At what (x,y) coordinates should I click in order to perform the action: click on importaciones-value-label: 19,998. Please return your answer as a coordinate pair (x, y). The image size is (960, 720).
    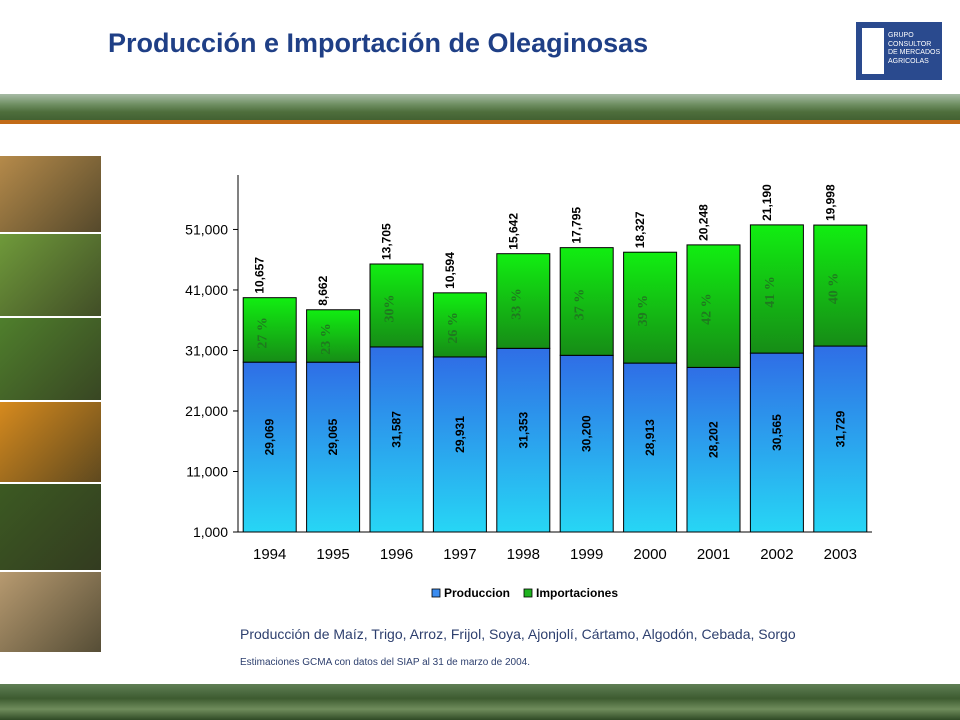
    Looking at the image, I should click on (830, 202).